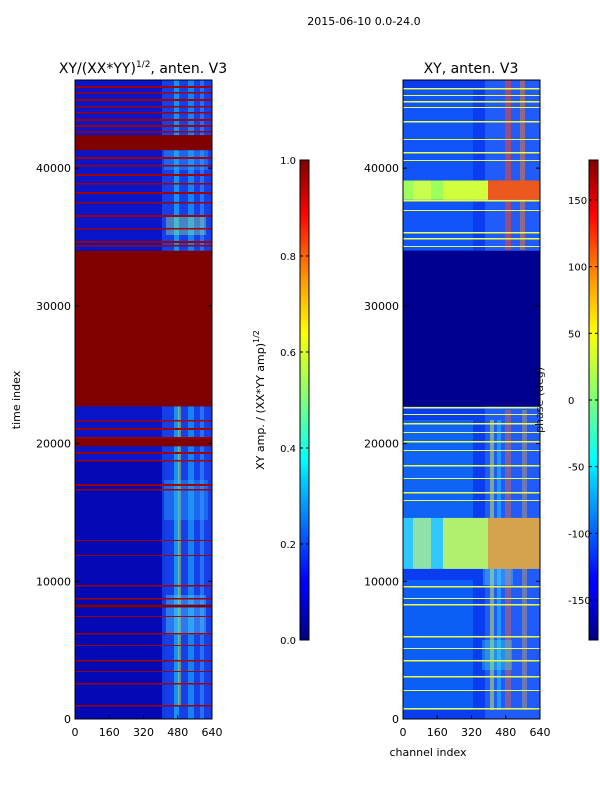  I want to click on phase-x-axis: 0 160 320 480 640, so click(475, 727).